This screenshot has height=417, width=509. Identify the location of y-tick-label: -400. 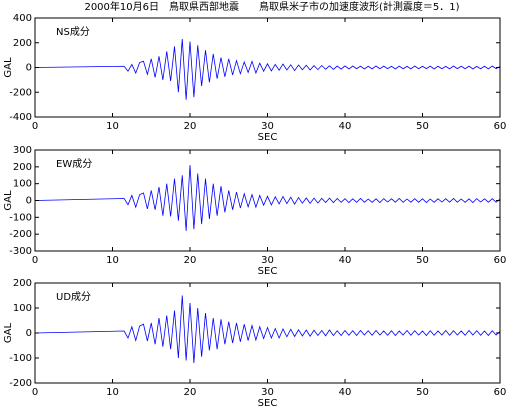
(20, 117).